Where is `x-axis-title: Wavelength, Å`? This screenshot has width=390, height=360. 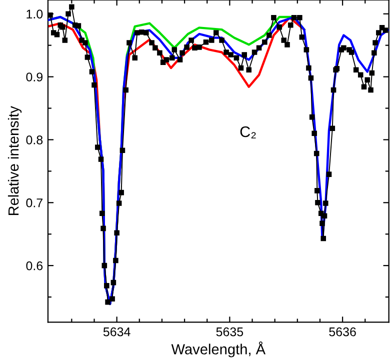 x-axis-title: Wavelength, Å is located at coordinates (218, 349).